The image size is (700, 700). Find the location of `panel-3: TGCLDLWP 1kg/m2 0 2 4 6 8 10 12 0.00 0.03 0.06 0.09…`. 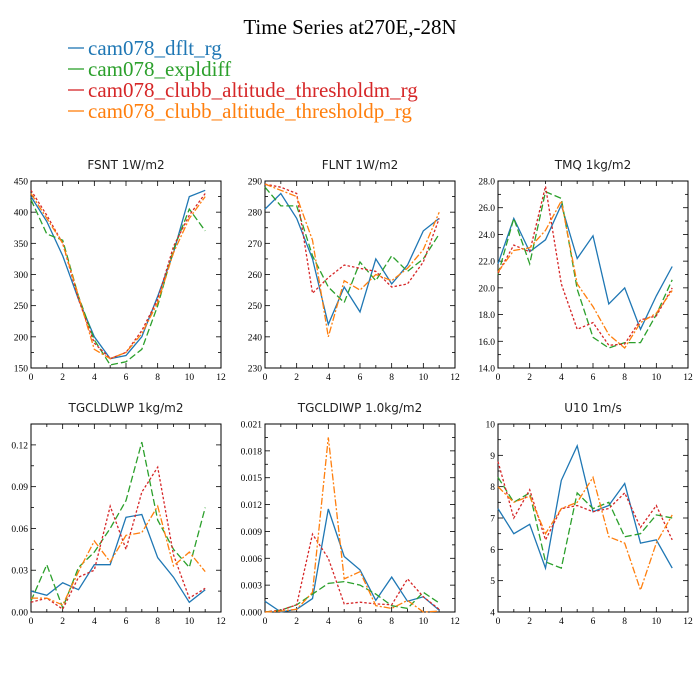

panel-3: TGCLDLWP 1kg/m2 0 2 4 6 8 10 12 0.00 0.03 0.06 0.09… is located at coordinates (118, 514).